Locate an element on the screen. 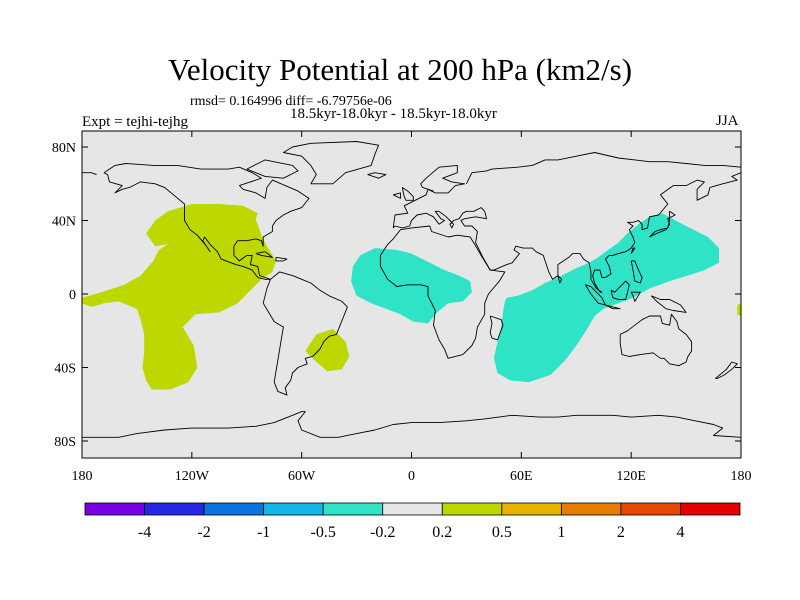 Image resolution: width=800 pixels, height=600 pixels. colorbar-label: -1 is located at coordinates (263, 532).